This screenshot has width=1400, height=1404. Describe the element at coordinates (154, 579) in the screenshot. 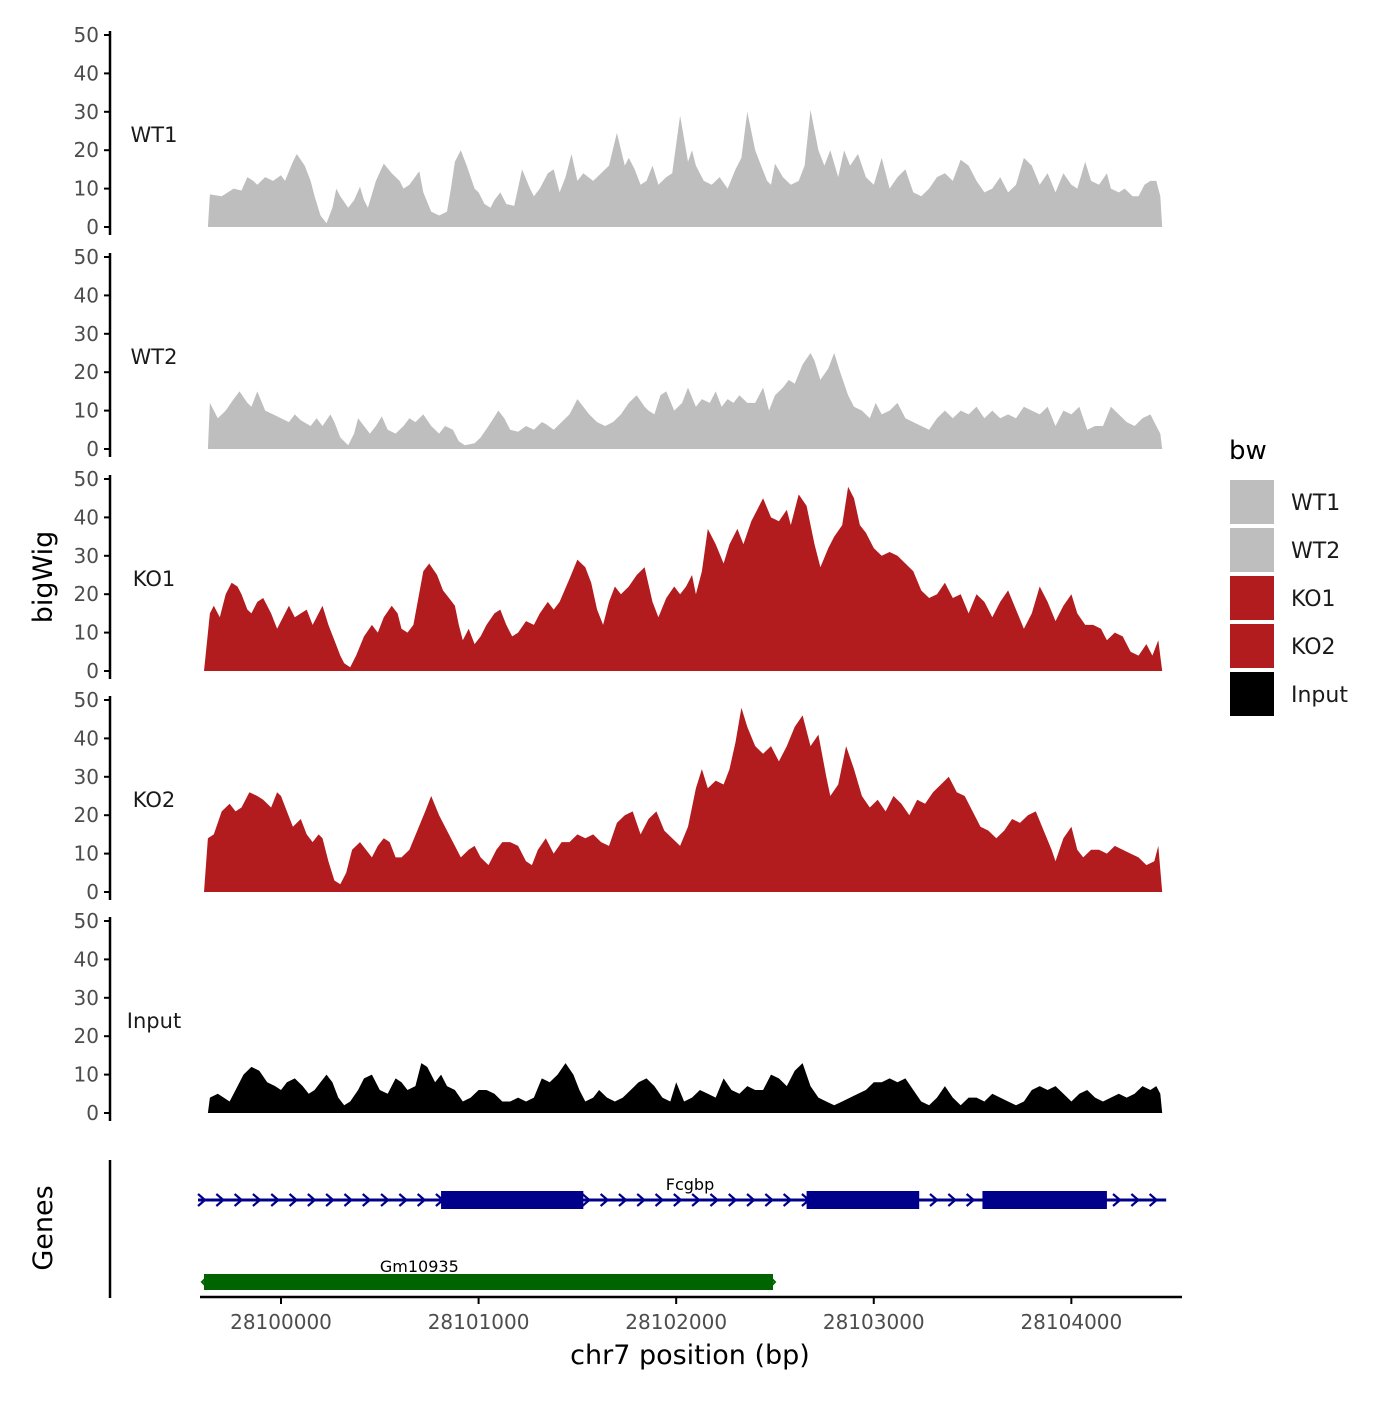

I see `track-label: KO1` at that location.